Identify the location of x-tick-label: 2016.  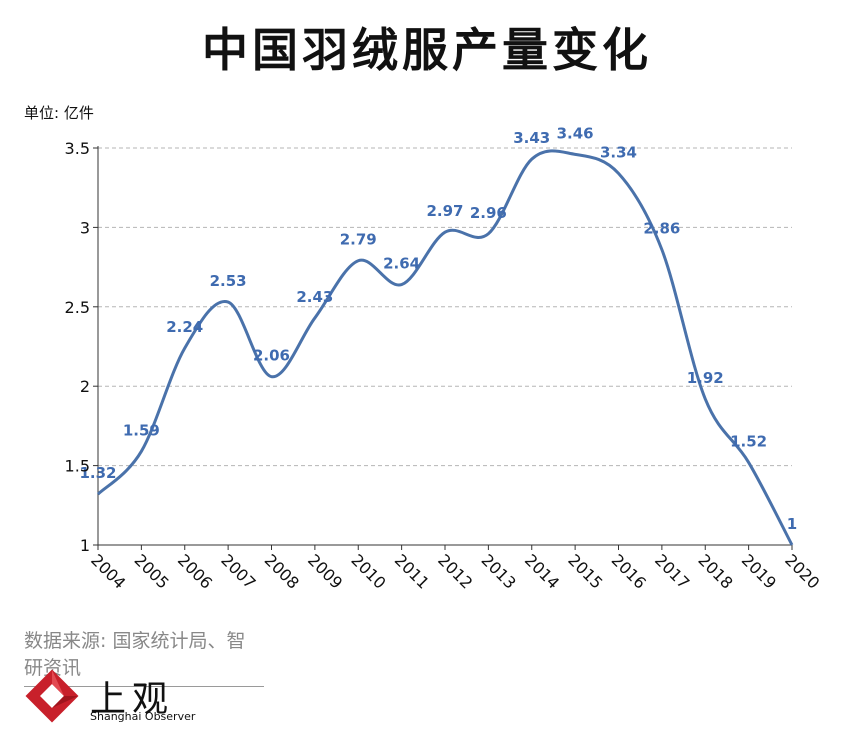
(629, 571).